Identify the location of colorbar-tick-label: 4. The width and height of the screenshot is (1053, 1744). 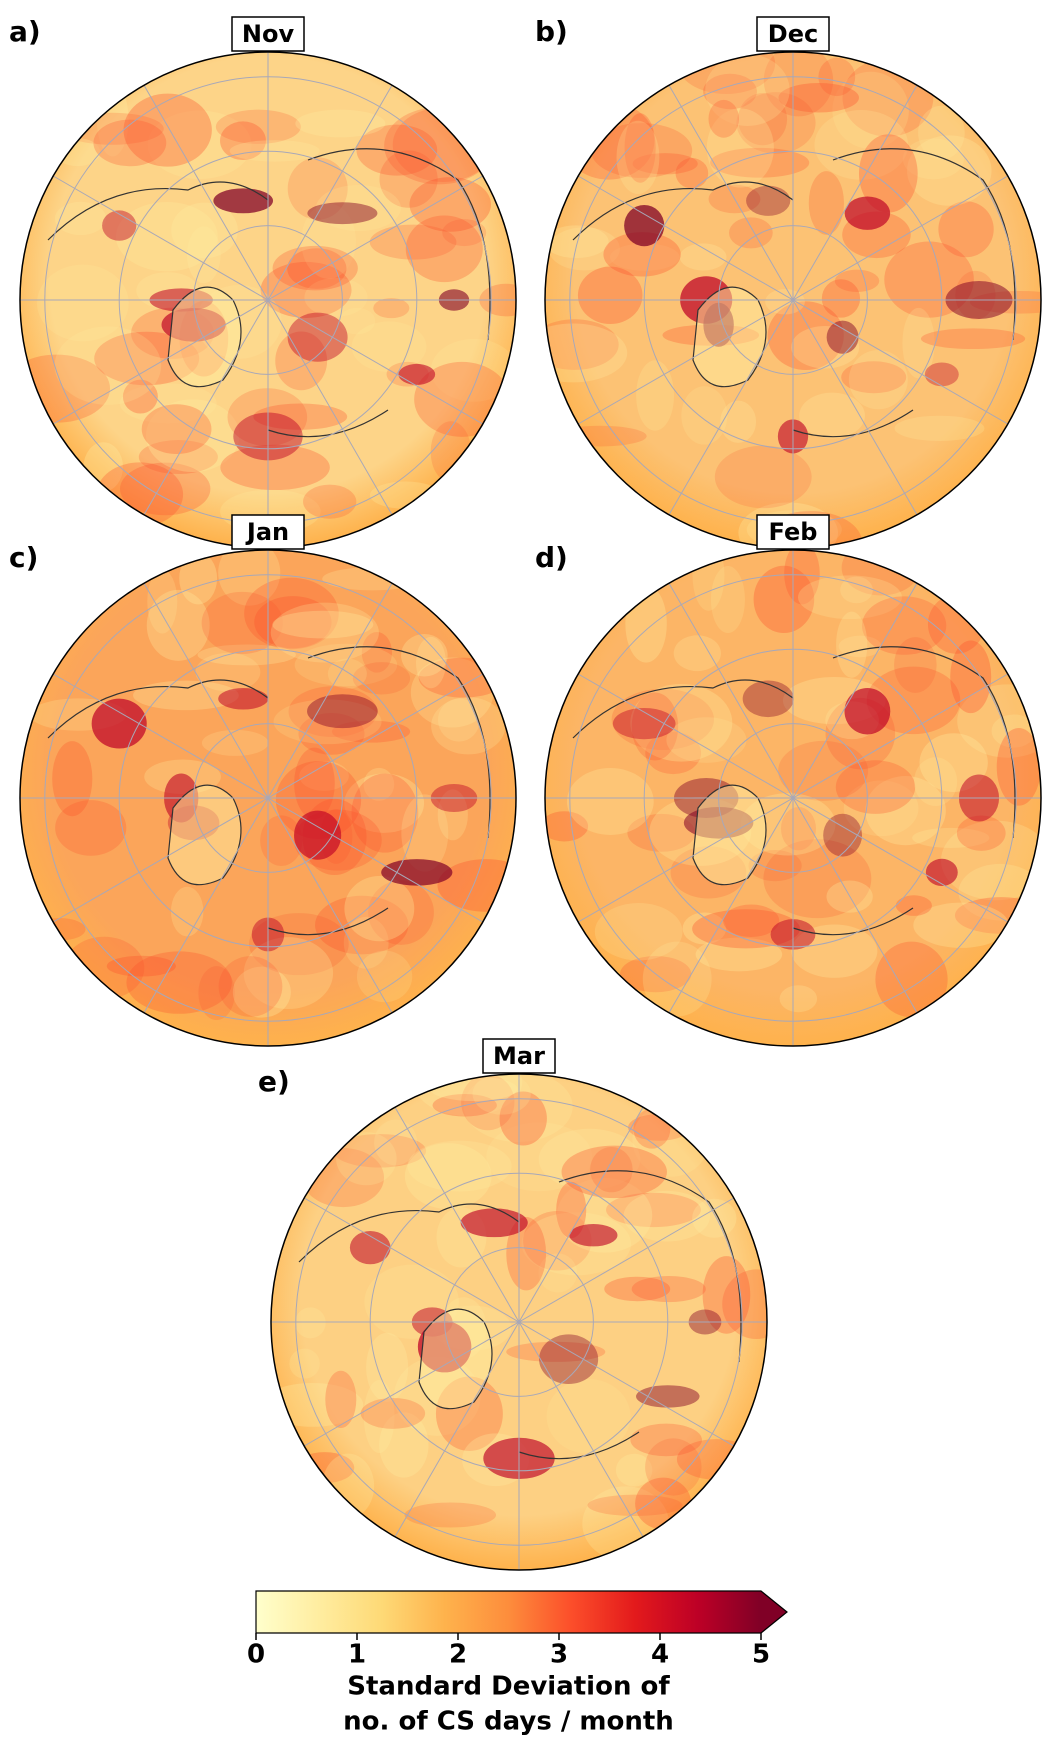
(660, 1655).